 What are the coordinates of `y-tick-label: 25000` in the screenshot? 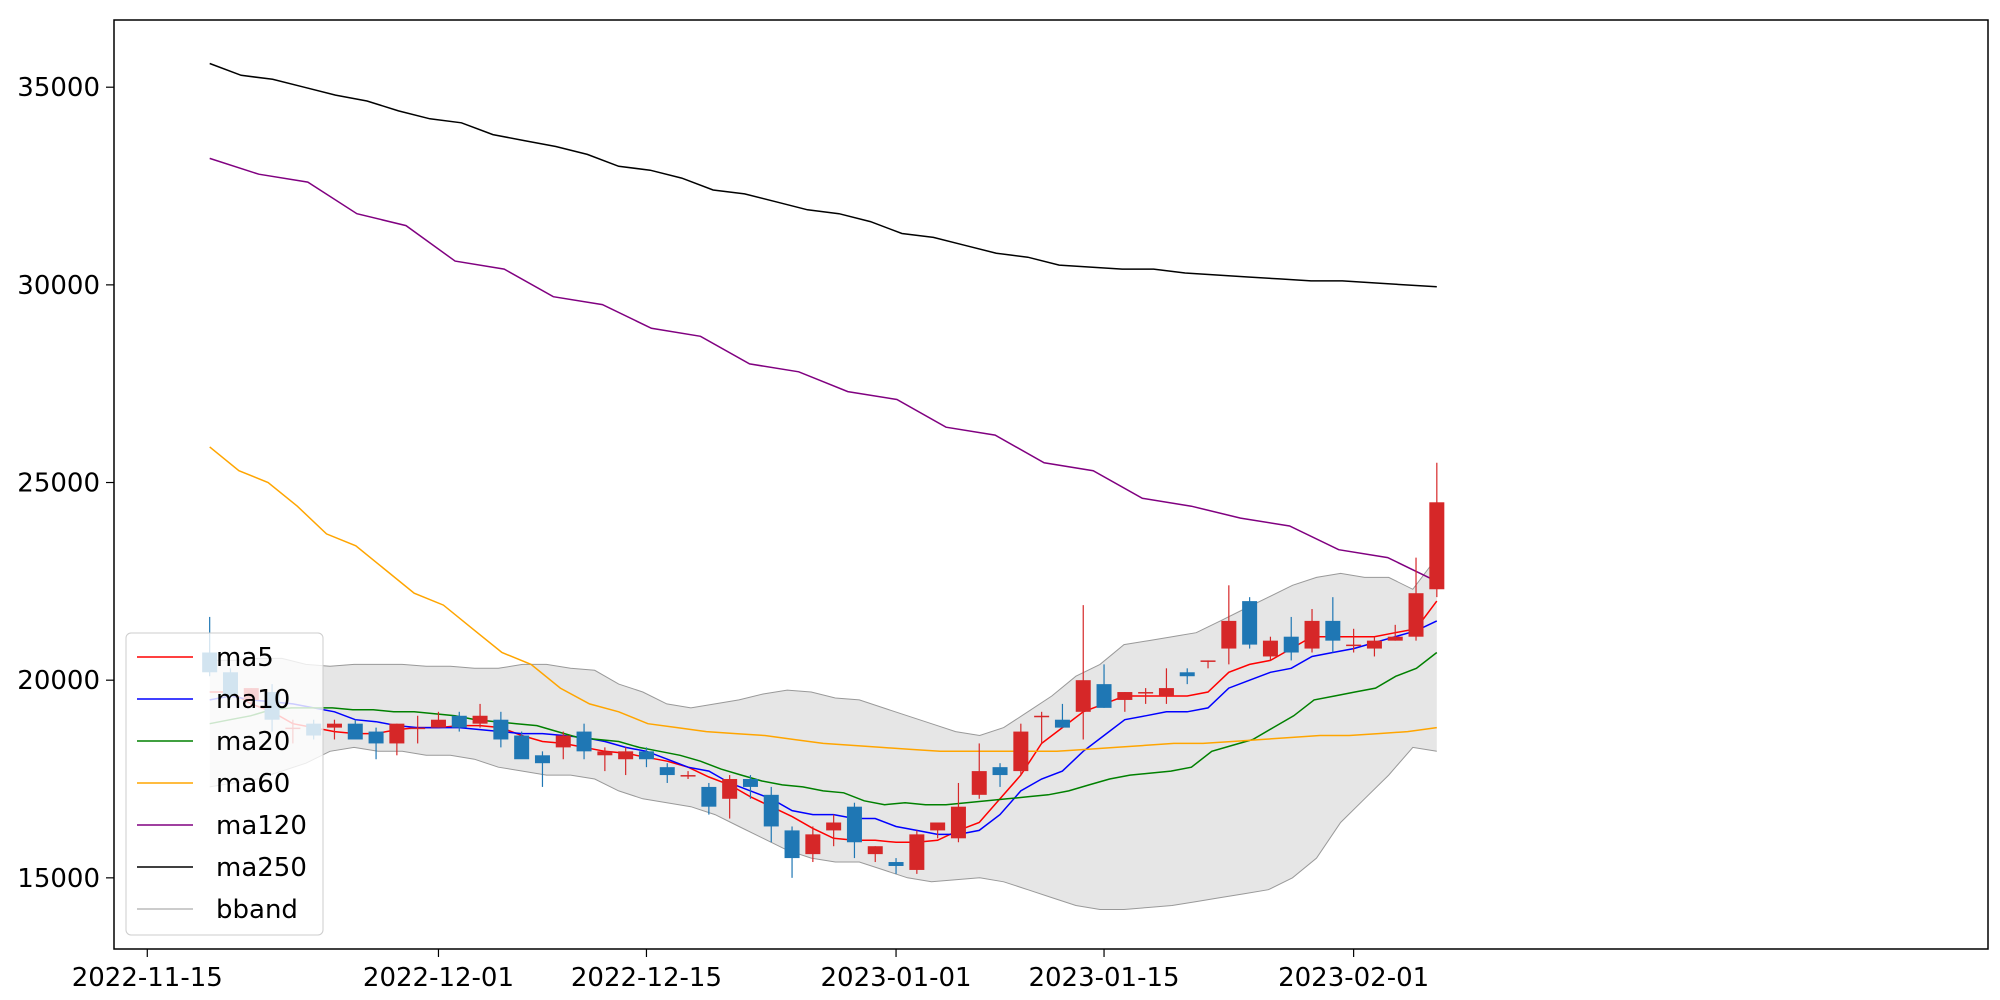 It's located at (58, 484).